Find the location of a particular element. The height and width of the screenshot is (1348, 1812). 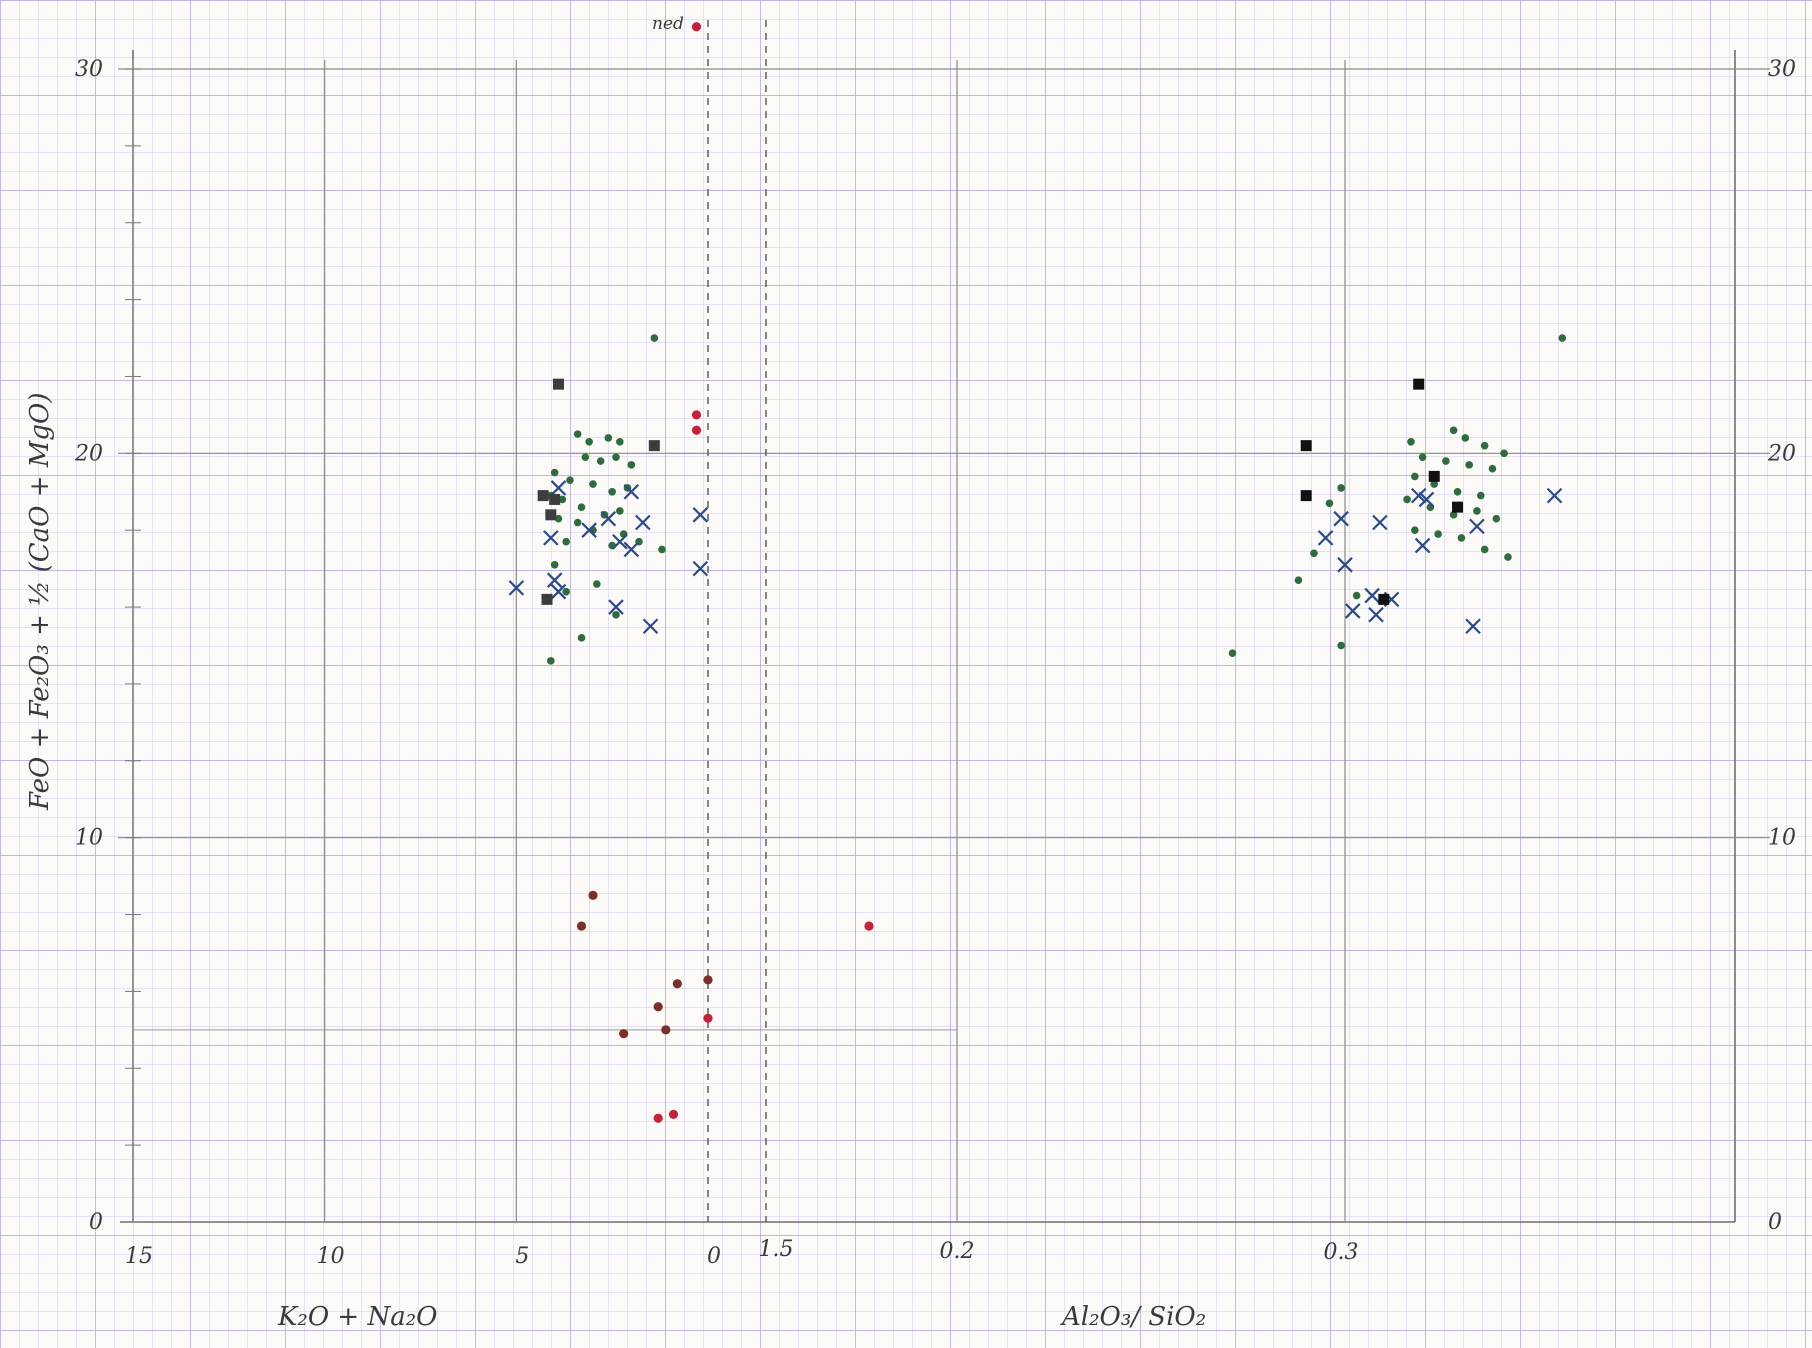

right-x-tick-label: 0.2 is located at coordinates (957, 1251).